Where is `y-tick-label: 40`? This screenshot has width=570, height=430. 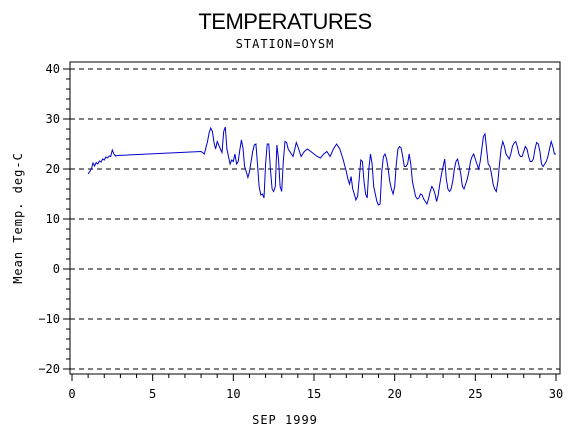 y-tick-label: 40 is located at coordinates (53, 69).